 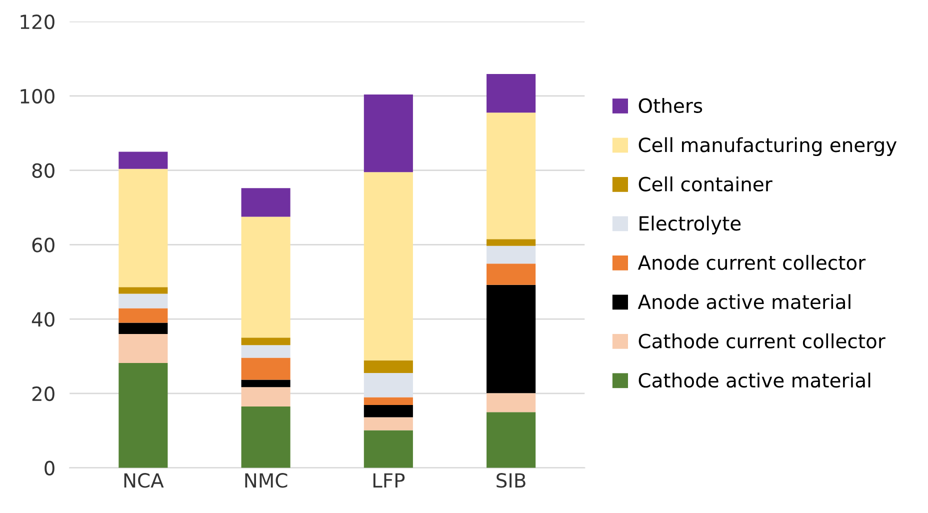 What do you see at coordinates (49, 468) in the screenshot?
I see `y-tick-label: 0` at bounding box center [49, 468].